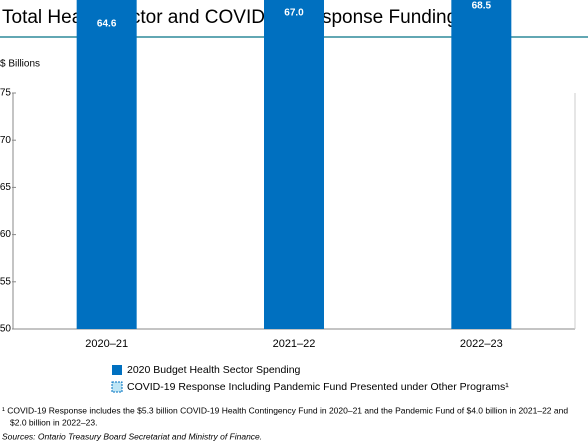  What do you see at coordinates (5, 140) in the screenshot?
I see `y-tick-label: 70` at bounding box center [5, 140].